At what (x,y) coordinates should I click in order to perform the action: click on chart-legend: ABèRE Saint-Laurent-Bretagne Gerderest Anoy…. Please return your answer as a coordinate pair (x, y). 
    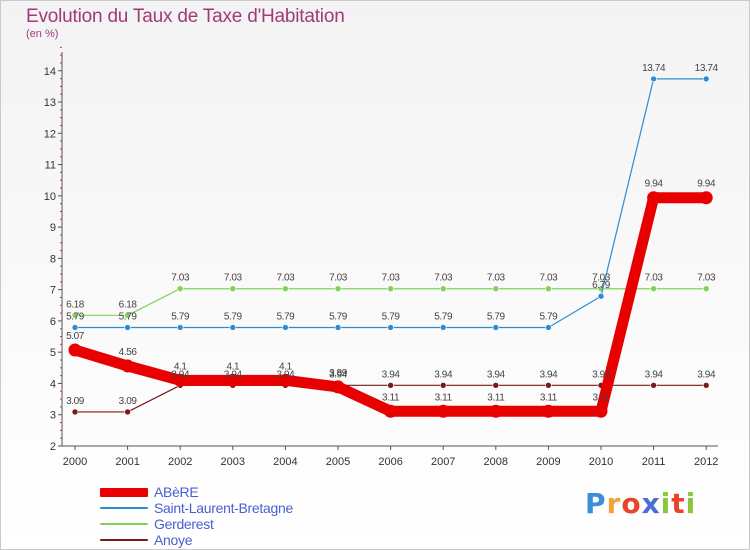
    Looking at the image, I should click on (250, 516).